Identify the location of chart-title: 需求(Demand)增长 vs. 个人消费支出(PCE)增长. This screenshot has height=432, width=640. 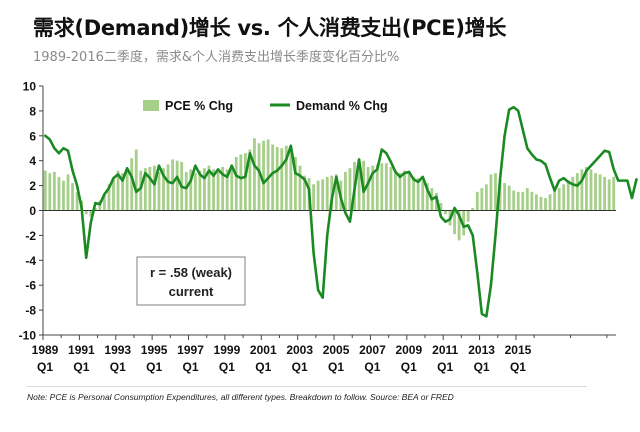
(270, 28).